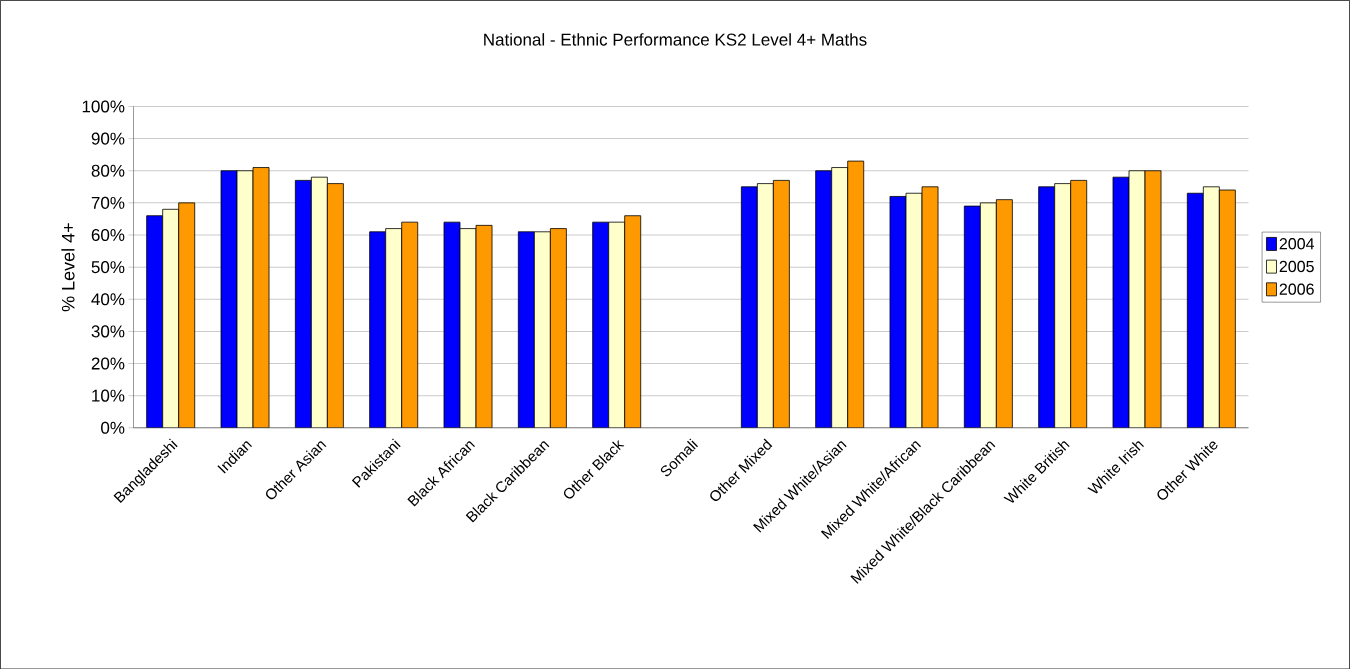  I want to click on y-tick-label: 0%, so click(113, 427).